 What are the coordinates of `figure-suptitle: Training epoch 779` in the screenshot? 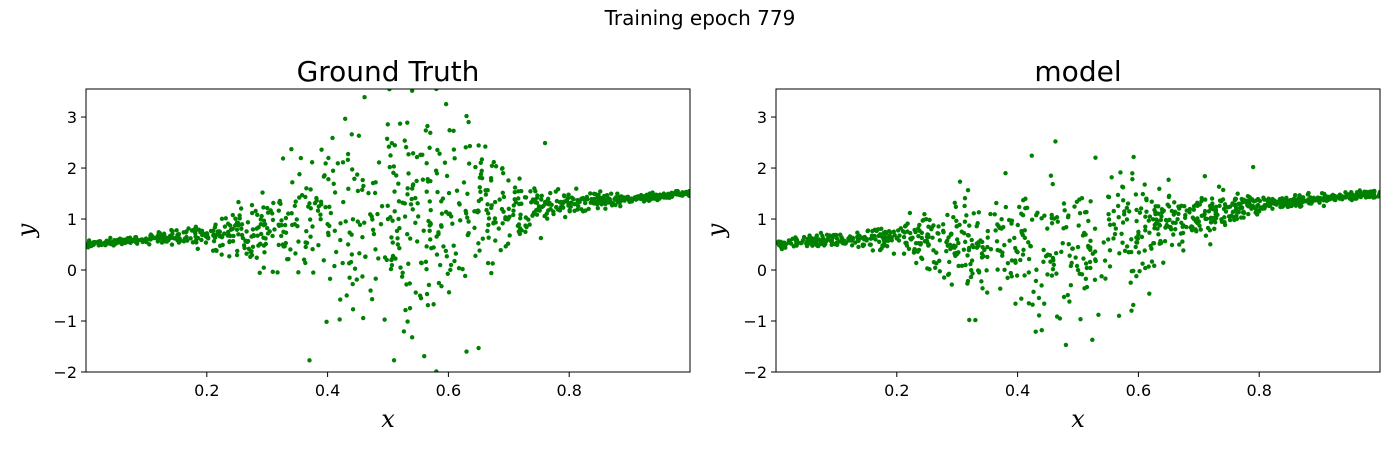 It's located at (700, 18).